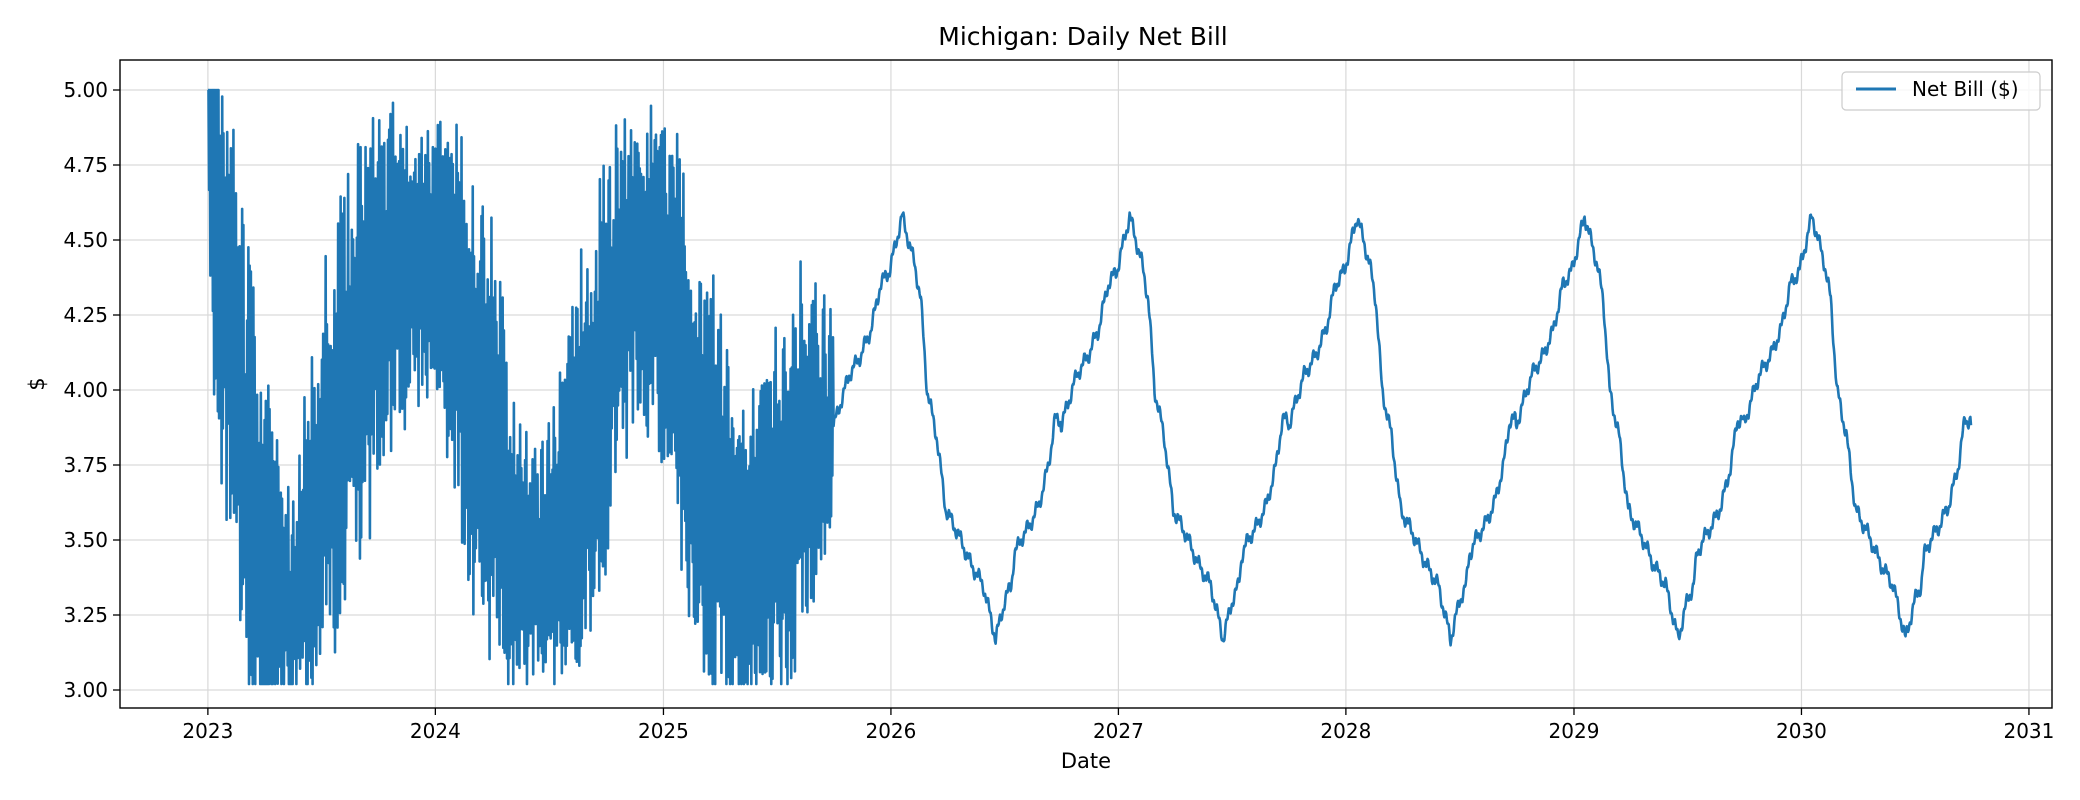 The image size is (2080, 800). I want to click on x-tick-label: 2025, so click(663, 731).